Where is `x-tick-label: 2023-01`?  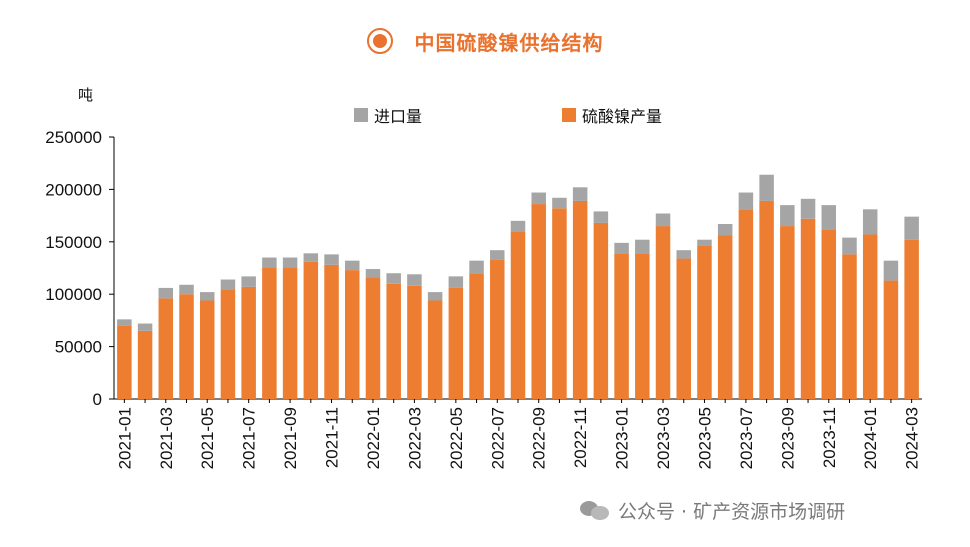 x-tick-label: 2023-01 is located at coordinates (622, 438).